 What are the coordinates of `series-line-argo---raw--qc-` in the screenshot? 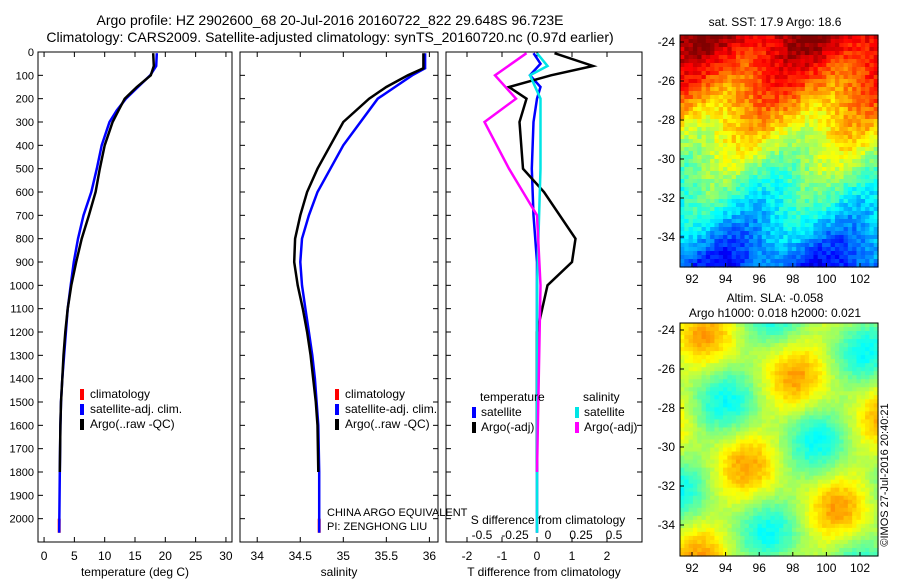 It's located at (358, 263).